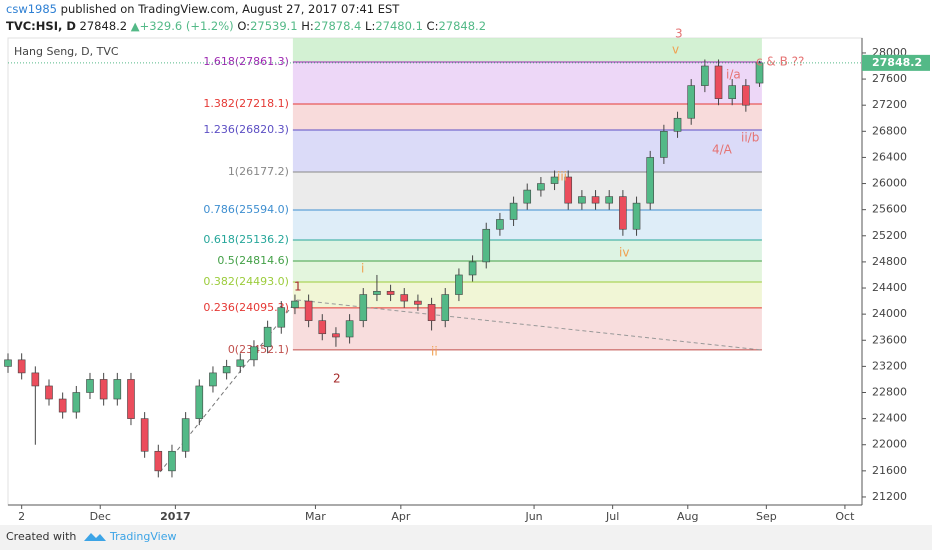 The image size is (932, 550). I want to click on fib-label: 1.618(27861.3), so click(246, 61).